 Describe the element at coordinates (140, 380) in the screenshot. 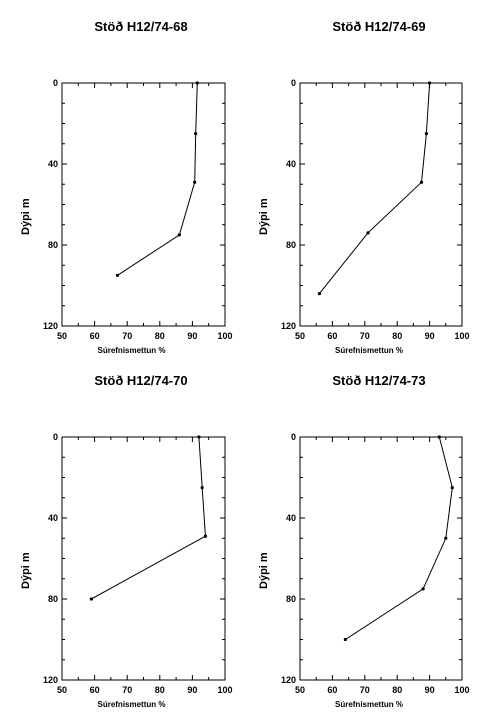

I see `chart-title: Stöð H12/74-70` at that location.